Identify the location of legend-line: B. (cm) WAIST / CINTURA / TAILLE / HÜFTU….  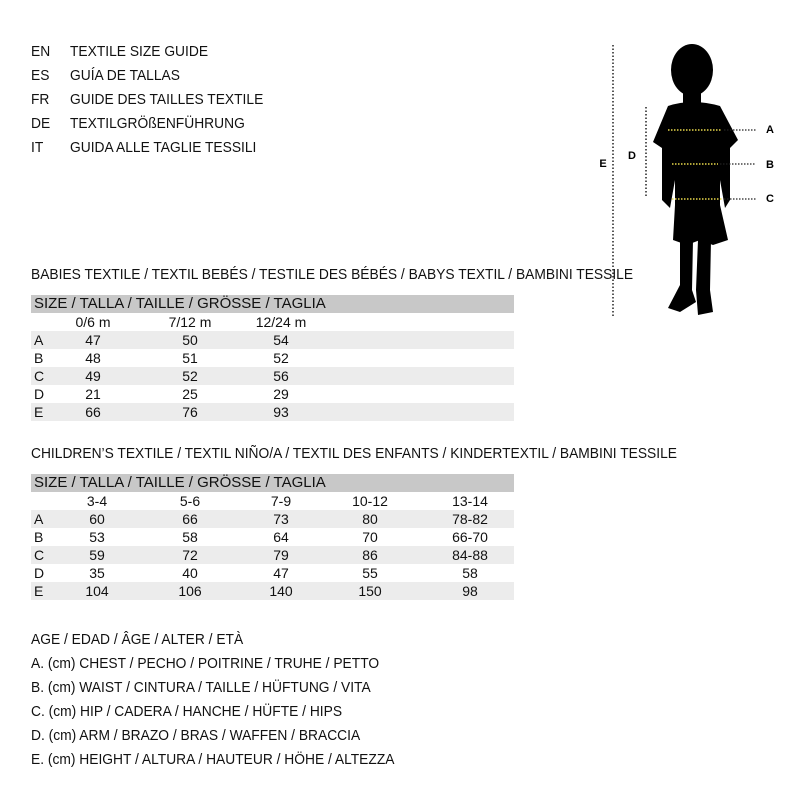
(201, 687).